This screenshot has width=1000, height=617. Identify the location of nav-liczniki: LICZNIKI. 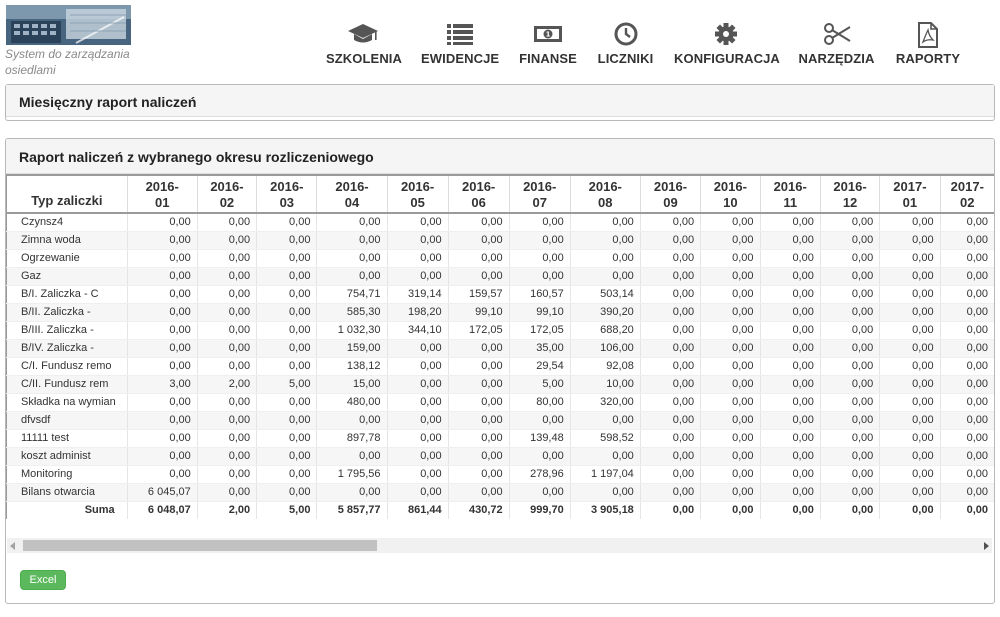
(625, 44).